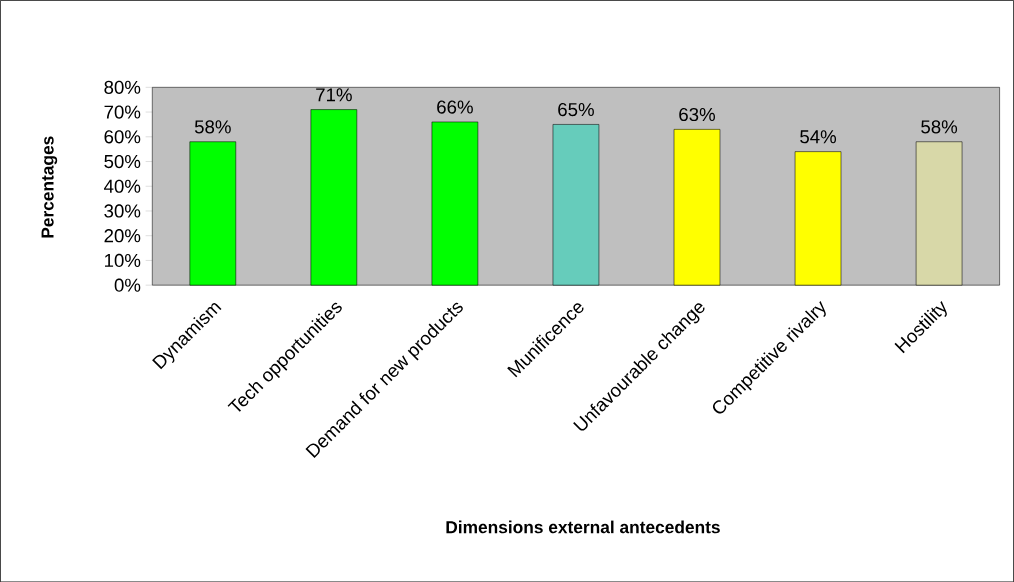 This screenshot has height=582, width=1014. Describe the element at coordinates (334, 95) in the screenshot. I see `data-label: 71%` at that location.